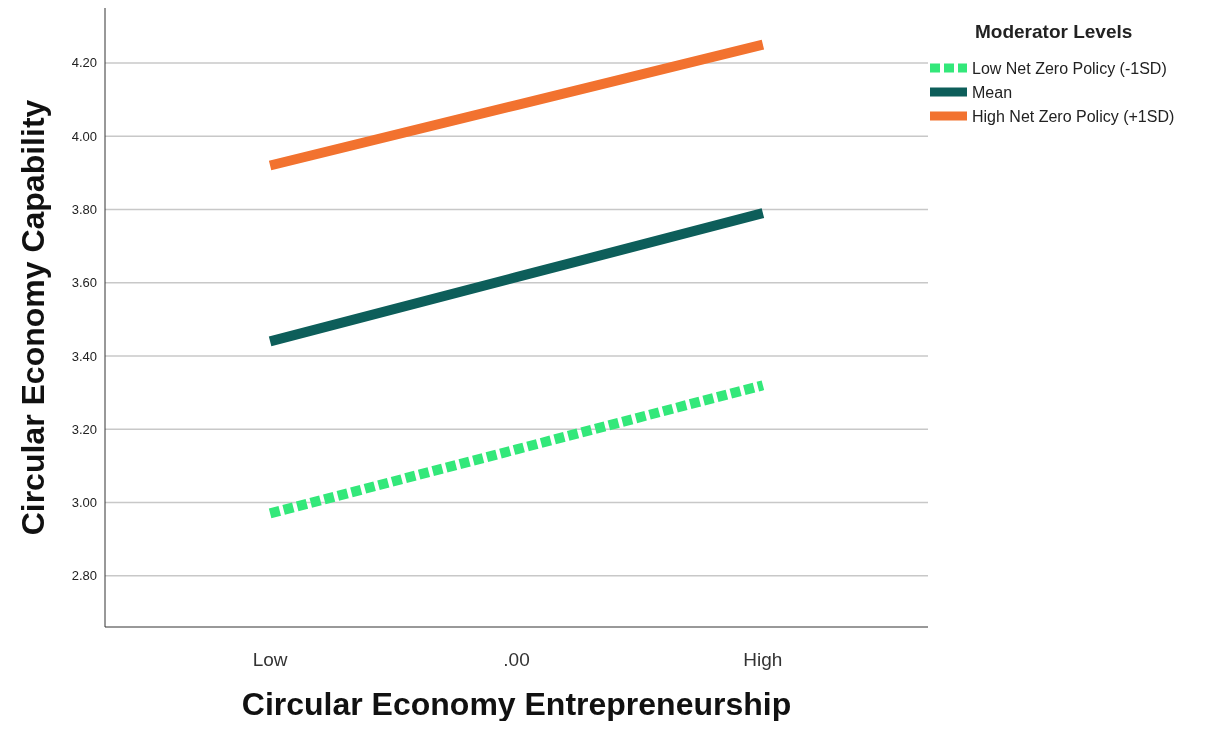  Describe the element at coordinates (992, 92) in the screenshot. I see `legend-label: Mean` at that location.